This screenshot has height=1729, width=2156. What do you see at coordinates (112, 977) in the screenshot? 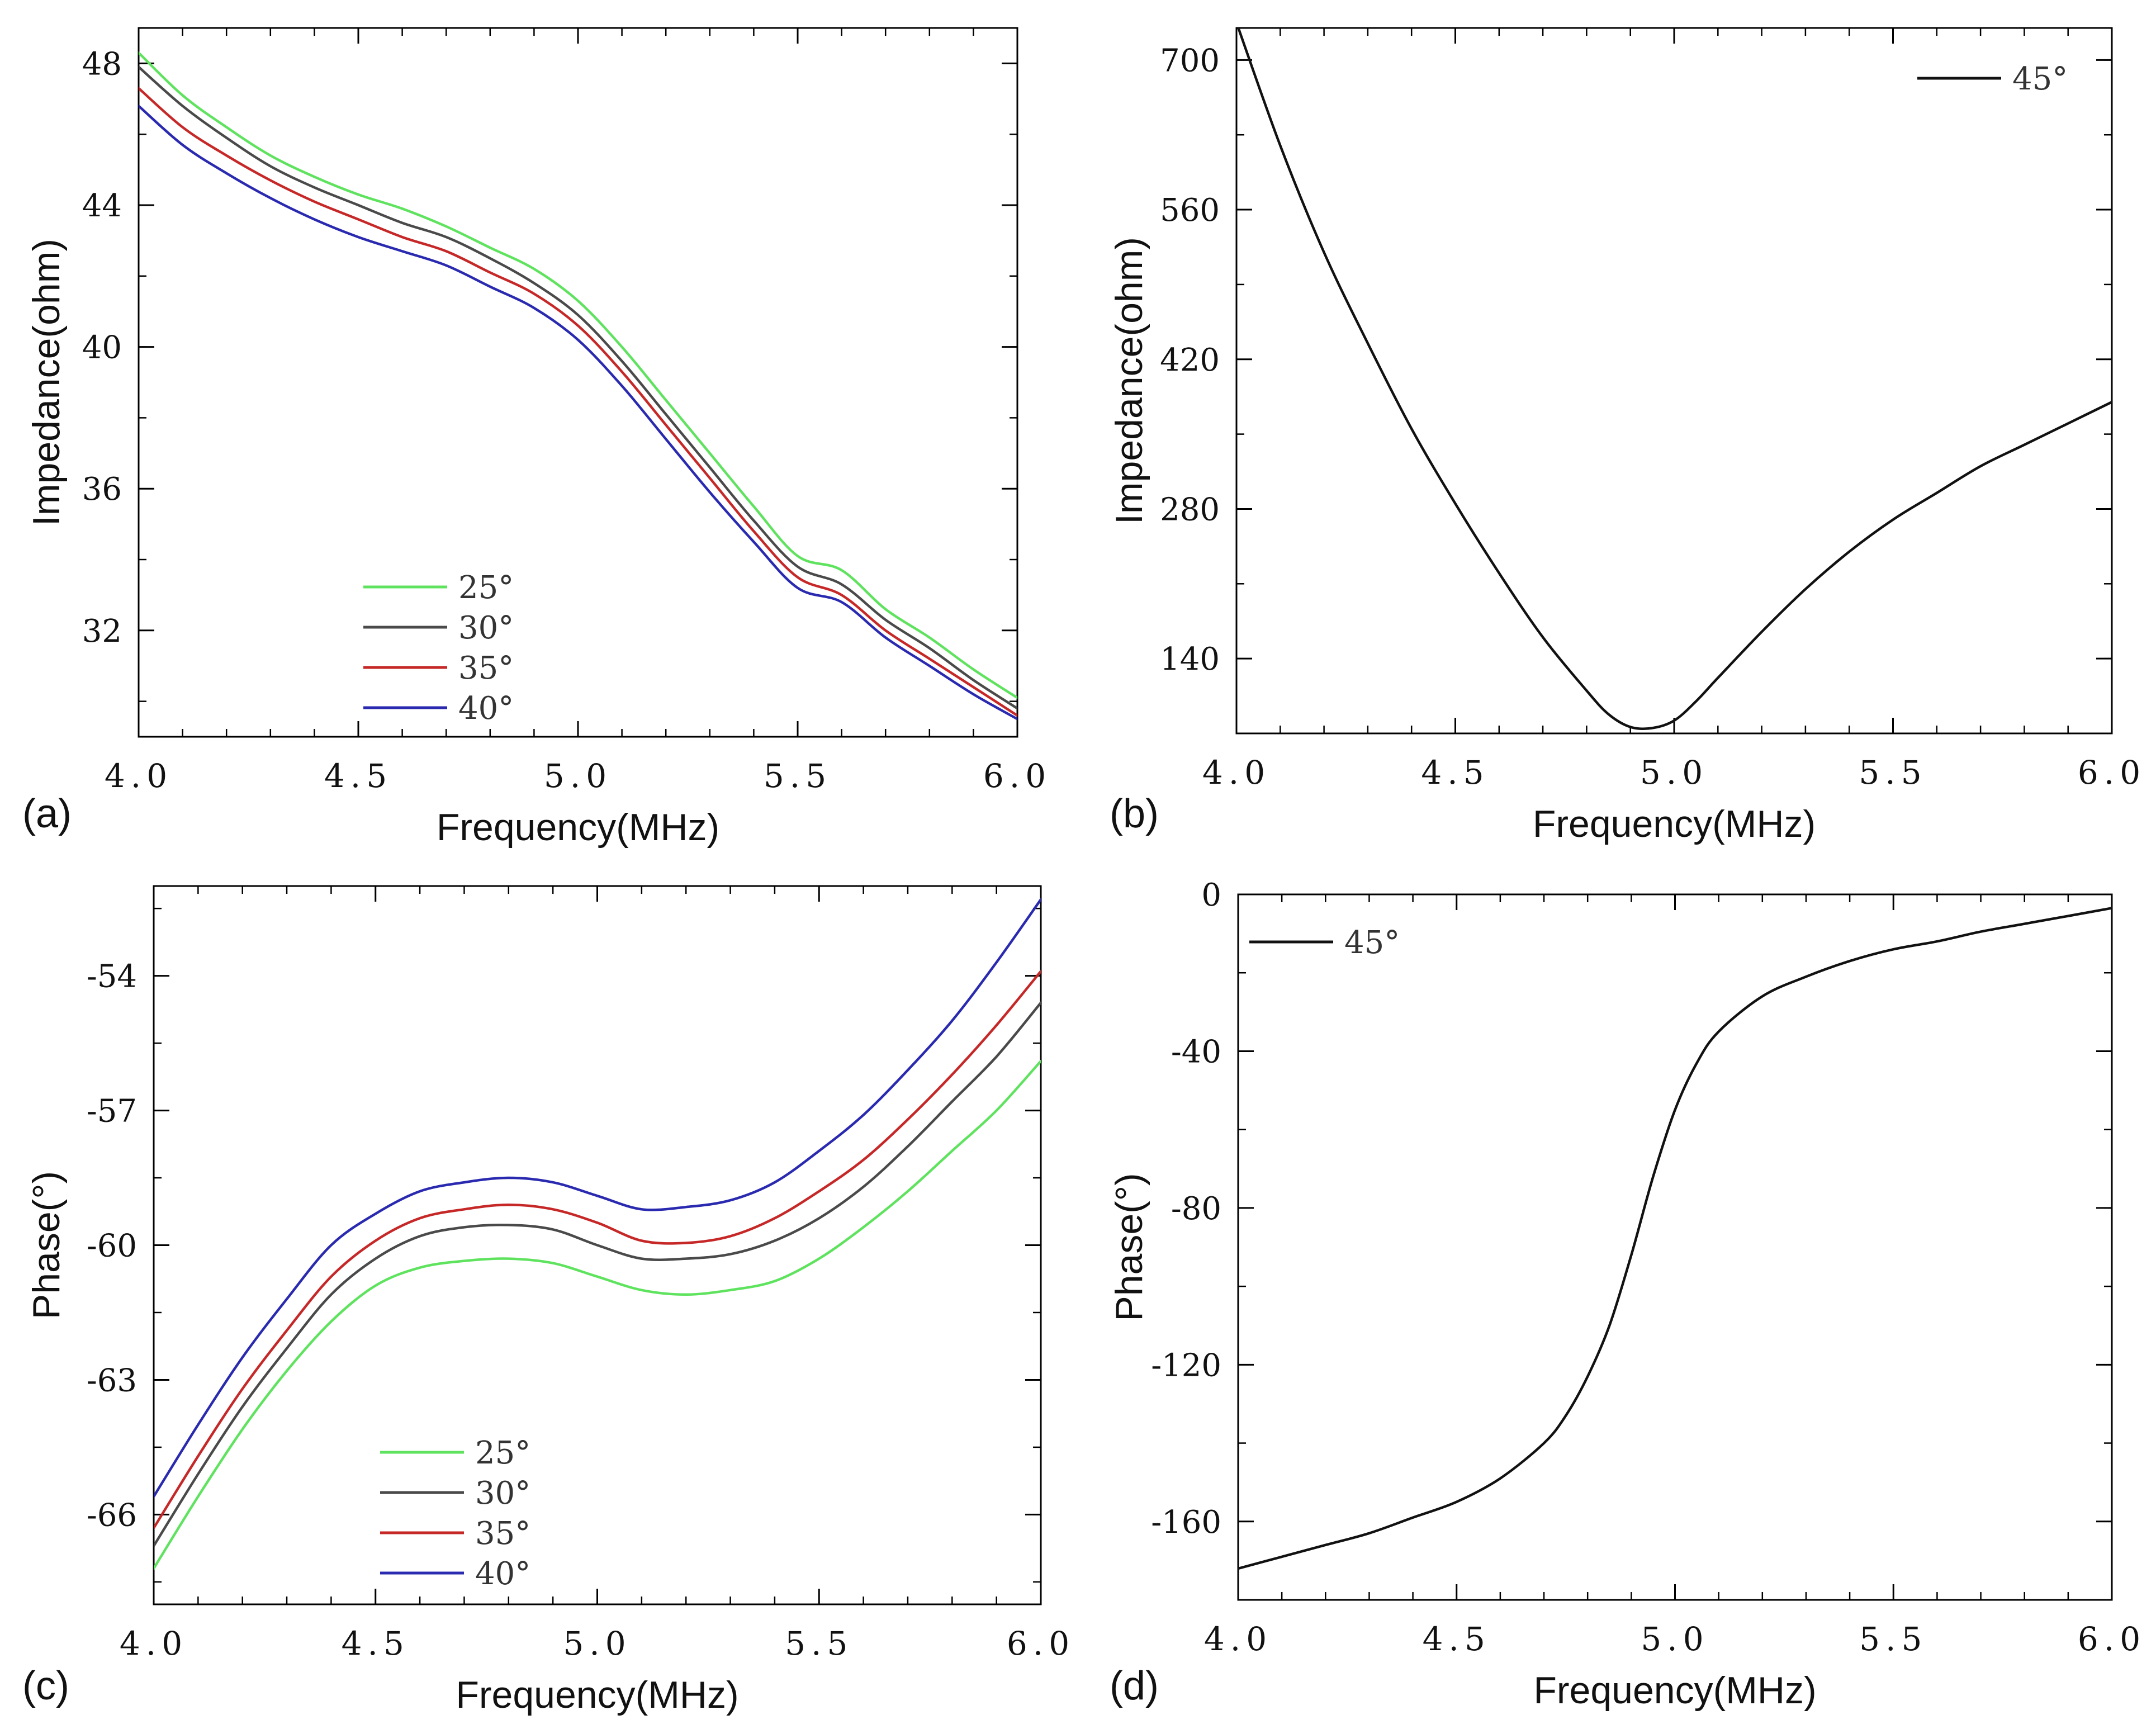
I see `y-tick-label: -54` at bounding box center [112, 977].